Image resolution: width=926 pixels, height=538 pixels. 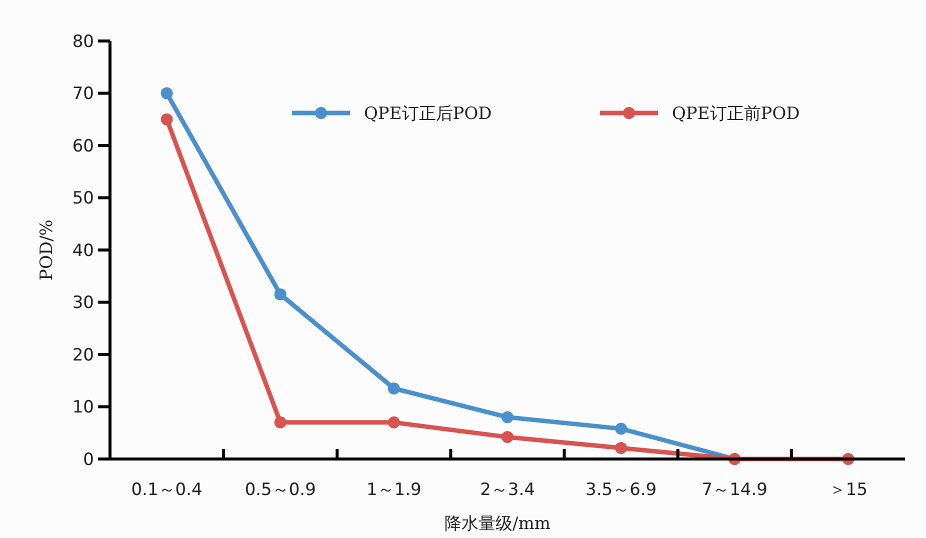 What do you see at coordinates (83, 42) in the screenshot?
I see `y-tick-label: 80` at bounding box center [83, 42].